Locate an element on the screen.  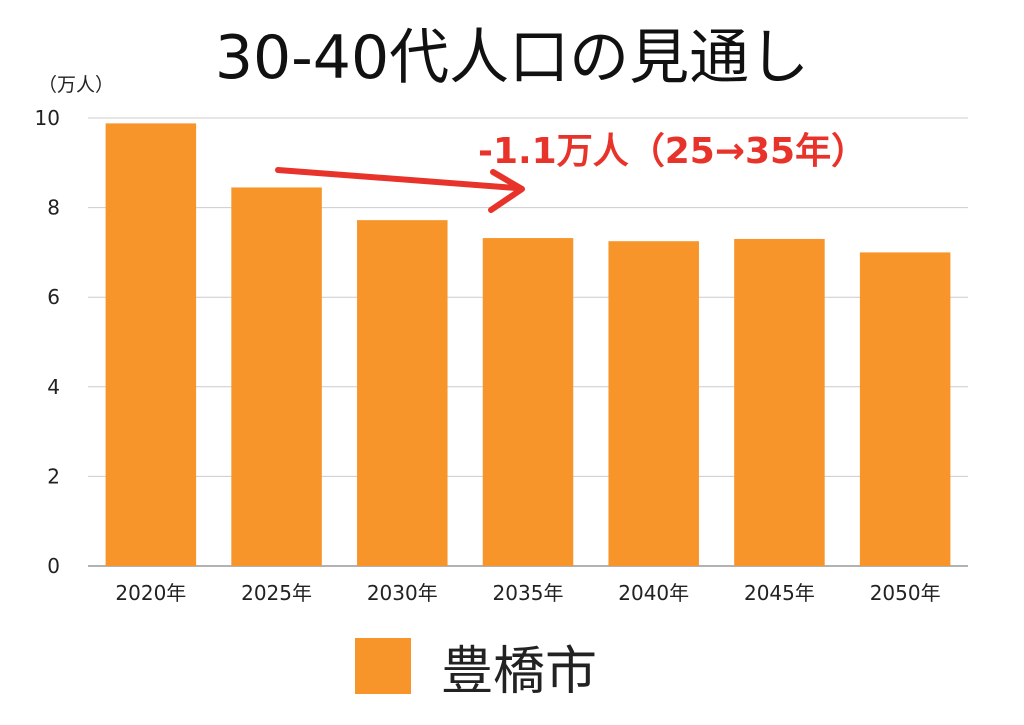
x-tick-label: 2025年 is located at coordinates (276, 593).